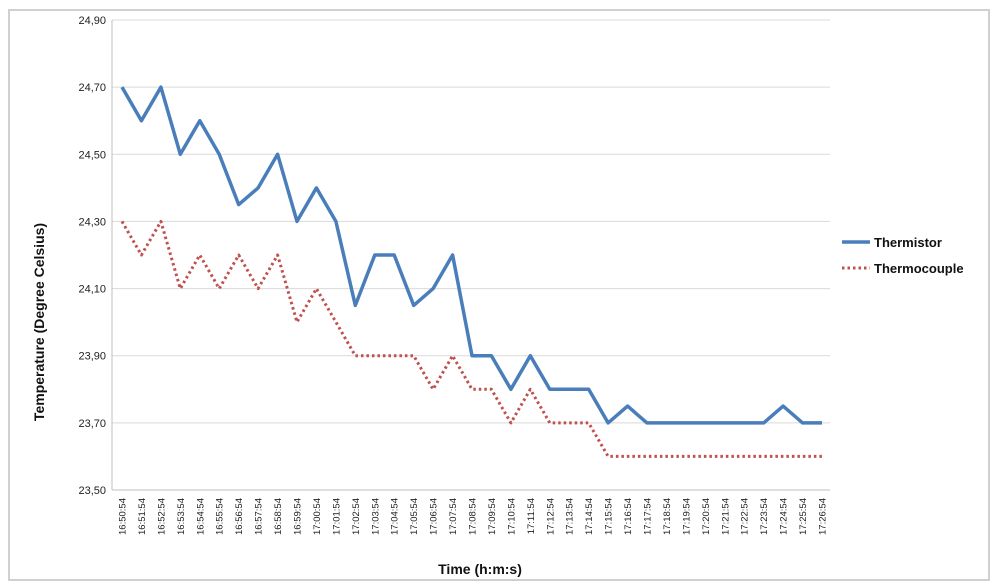 The height and width of the screenshot is (588, 1000). Describe the element at coordinates (239, 516) in the screenshot. I see `x-tick-label: 16:56:54` at that location.